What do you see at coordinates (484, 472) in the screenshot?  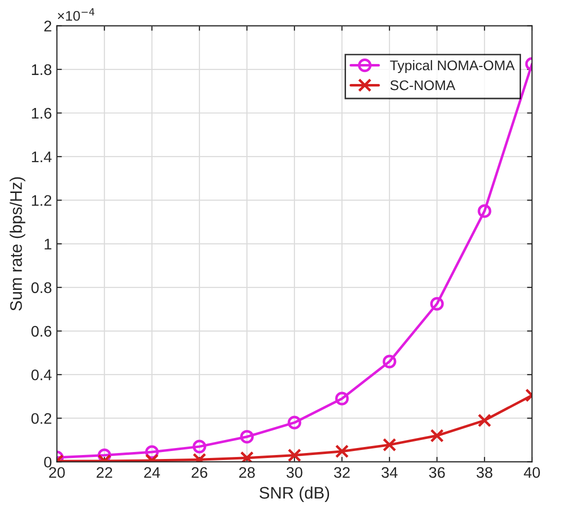 I see `x-tick-label: 38` at bounding box center [484, 472].